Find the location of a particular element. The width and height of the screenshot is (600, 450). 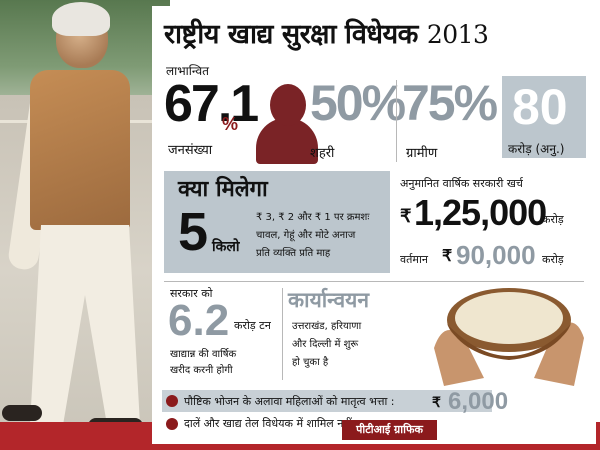

urban-label: शहरी is located at coordinates (322, 153).